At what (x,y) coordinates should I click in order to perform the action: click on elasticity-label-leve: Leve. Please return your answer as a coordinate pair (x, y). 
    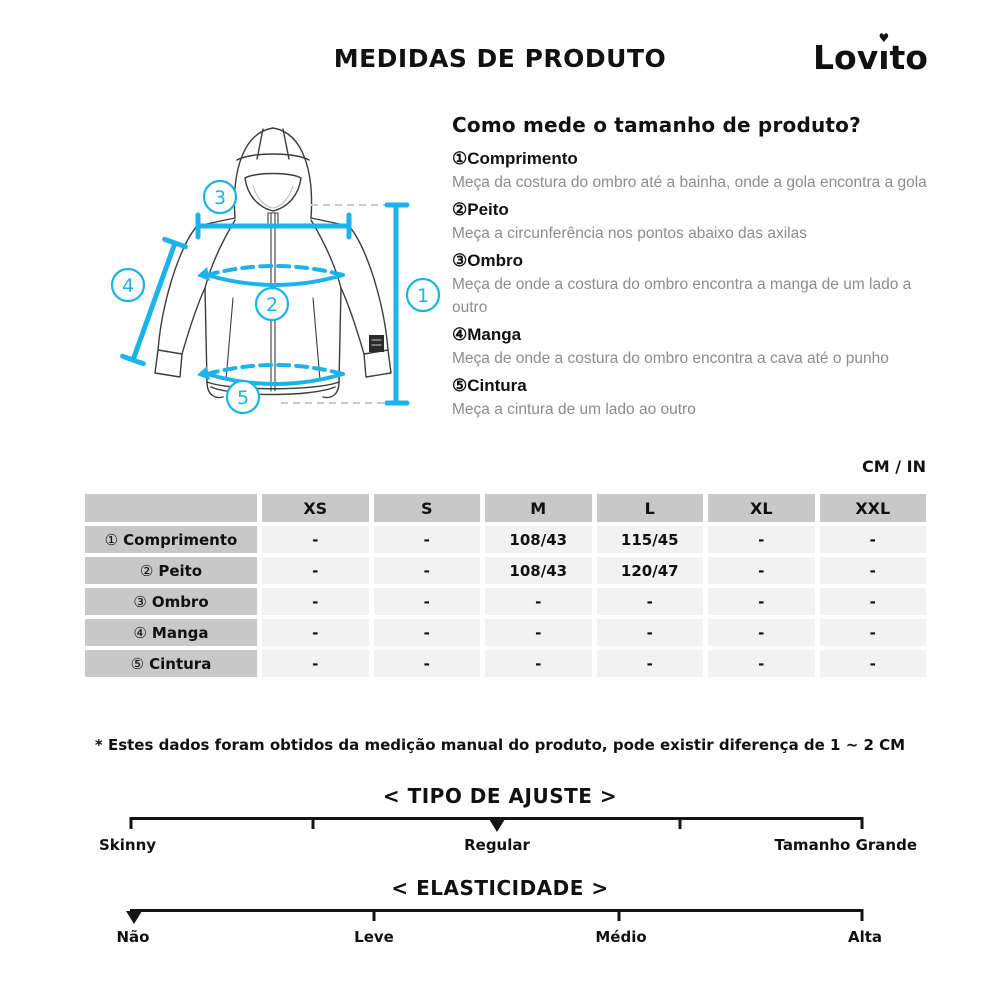
    Looking at the image, I should click on (374, 937).